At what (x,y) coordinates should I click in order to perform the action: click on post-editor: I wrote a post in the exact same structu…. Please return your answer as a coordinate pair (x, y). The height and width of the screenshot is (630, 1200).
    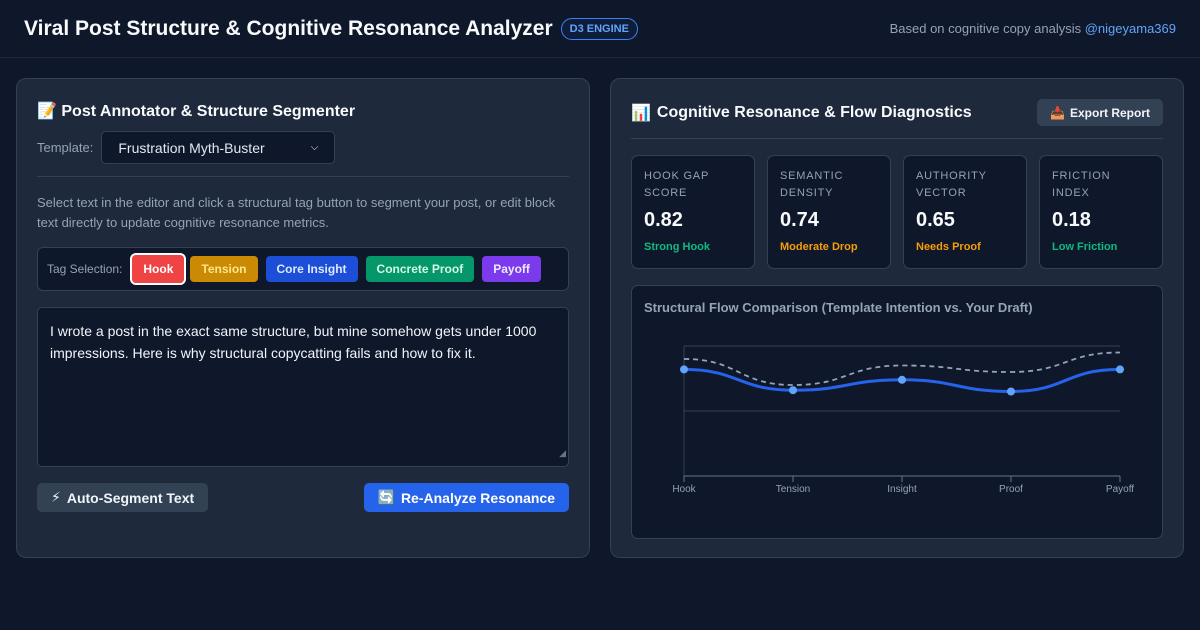
    Looking at the image, I should click on (303, 387).